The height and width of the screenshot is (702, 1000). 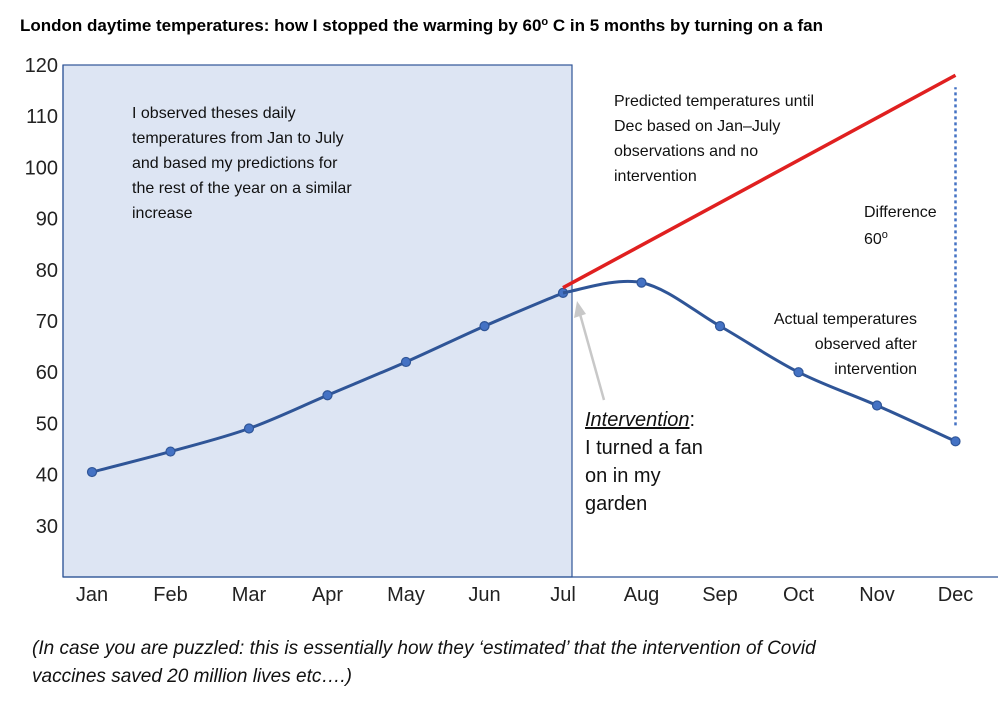 What do you see at coordinates (192, 676) in the screenshot?
I see `footnote-line: vaccines saved 20 million lives etc….)` at bounding box center [192, 676].